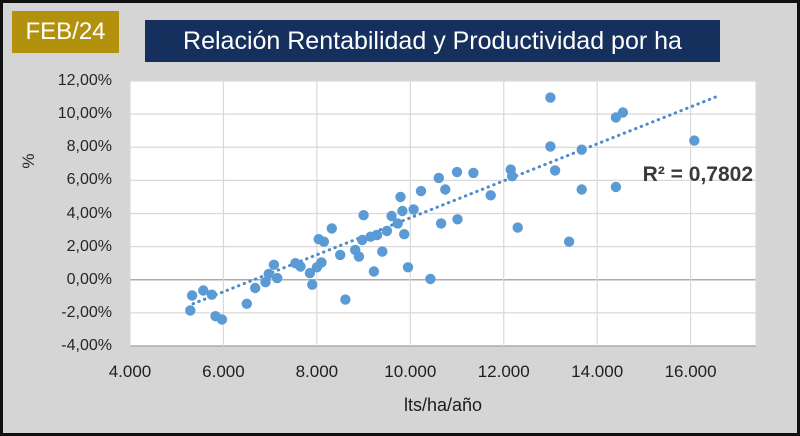  I want to click on y-axis-tick-label: 10,00%, so click(84, 114).